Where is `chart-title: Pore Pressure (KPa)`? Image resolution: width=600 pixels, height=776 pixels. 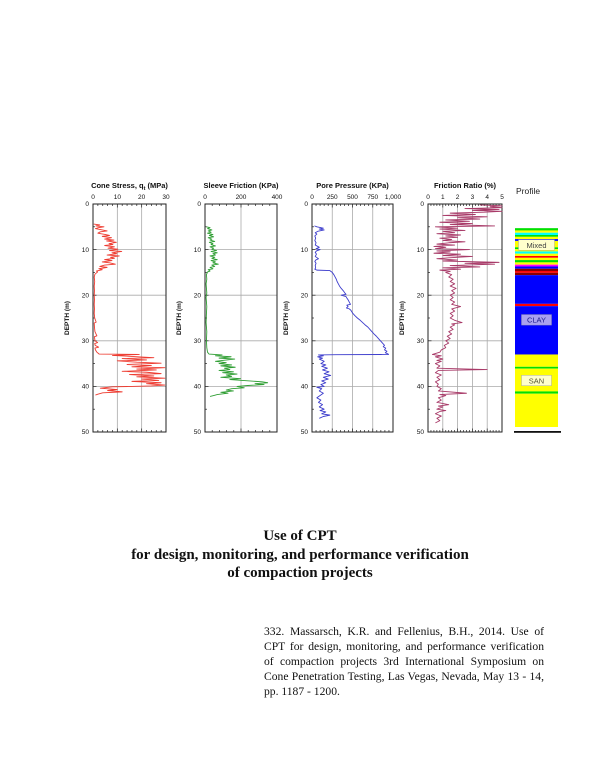 chart-title: Pore Pressure (KPa) is located at coordinates (352, 185).